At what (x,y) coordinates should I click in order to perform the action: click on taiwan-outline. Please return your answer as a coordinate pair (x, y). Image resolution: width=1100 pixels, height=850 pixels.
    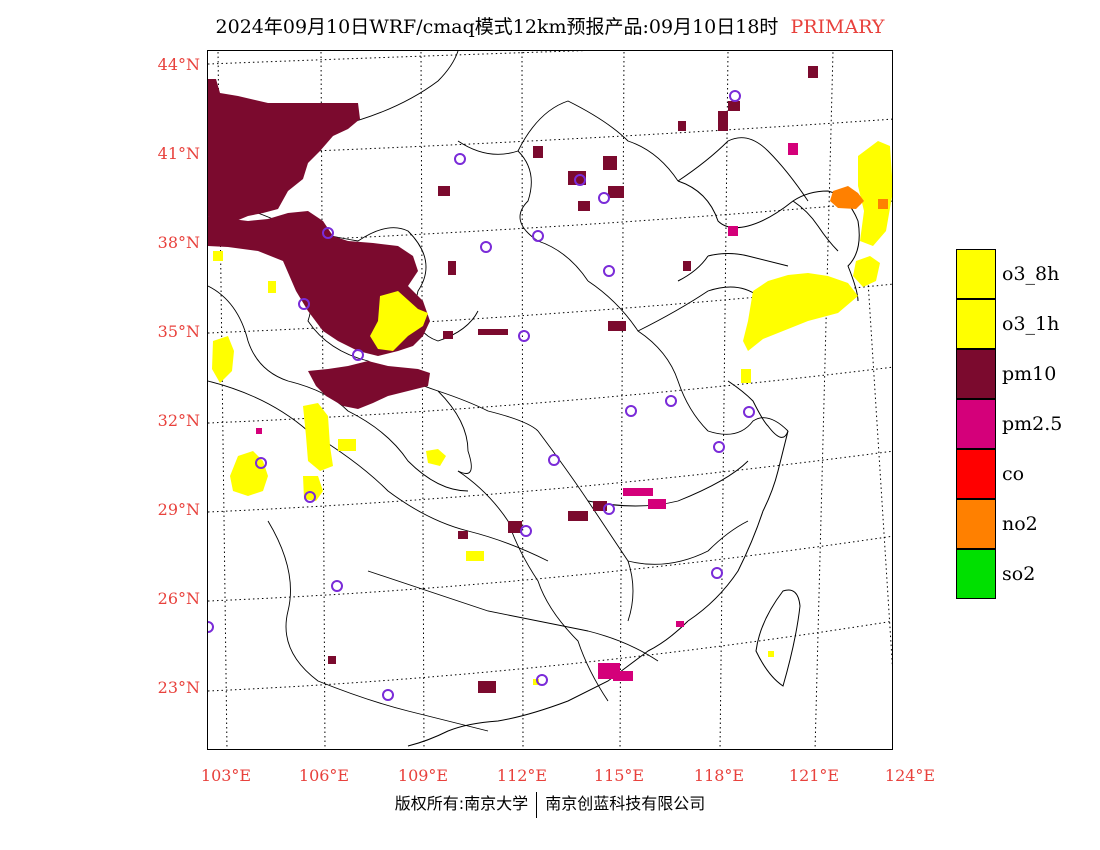
    Looking at the image, I should click on (778, 638).